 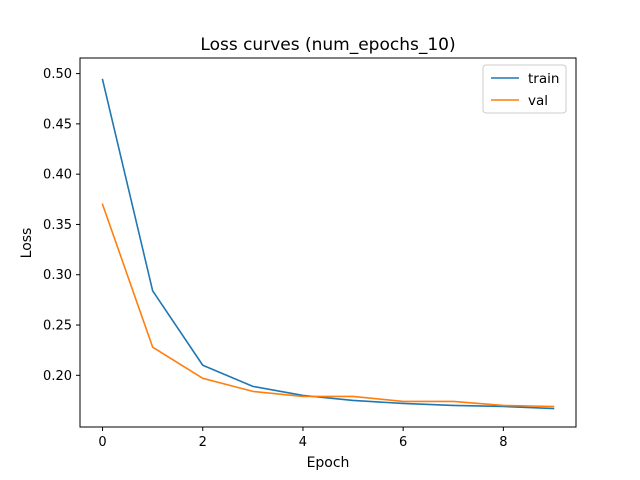 What do you see at coordinates (503, 442) in the screenshot?
I see `x-tick-label: 8` at bounding box center [503, 442].